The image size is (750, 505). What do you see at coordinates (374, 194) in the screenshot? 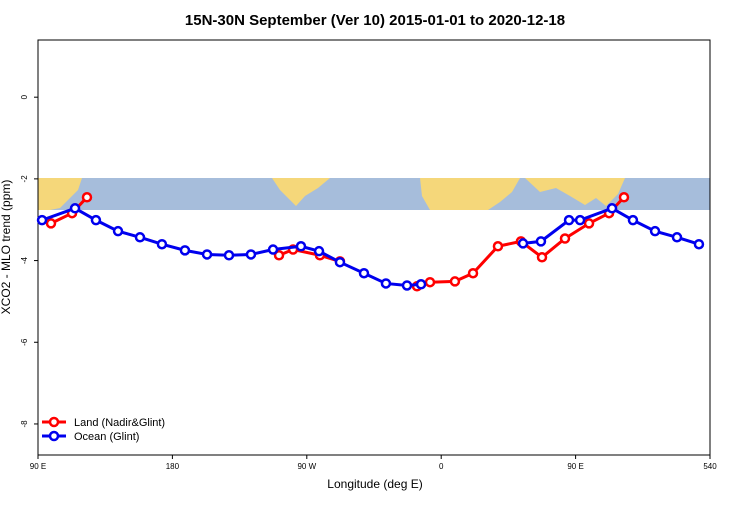
I see `map-band` at bounding box center [374, 194].